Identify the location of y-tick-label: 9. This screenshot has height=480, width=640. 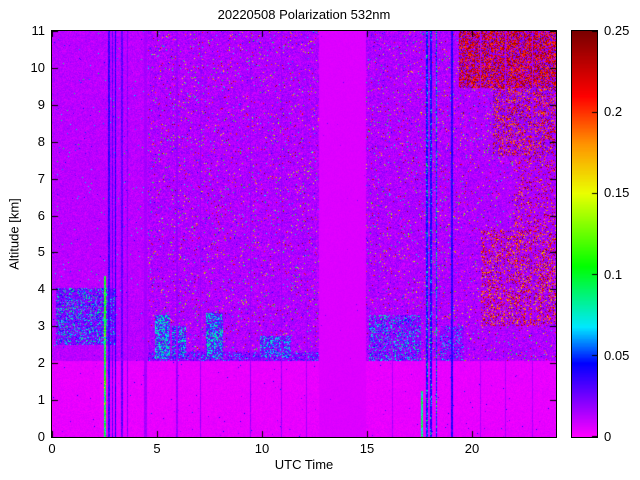
(41, 104).